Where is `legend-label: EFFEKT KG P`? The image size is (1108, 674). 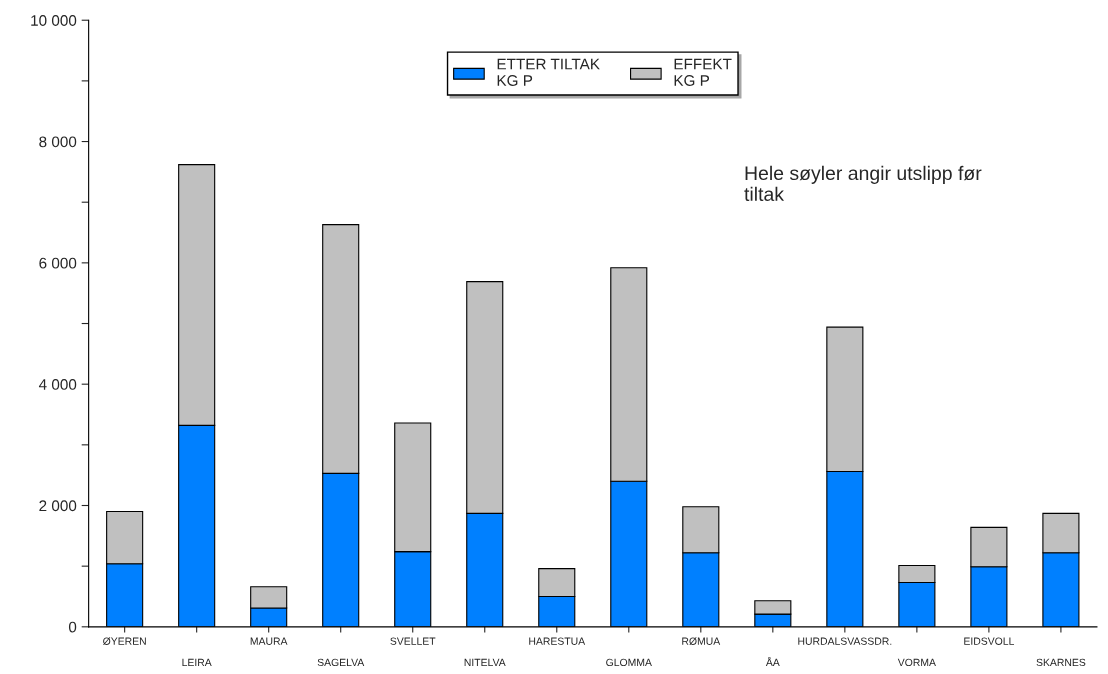
legend-label: EFFEKT KG P is located at coordinates (703, 72).